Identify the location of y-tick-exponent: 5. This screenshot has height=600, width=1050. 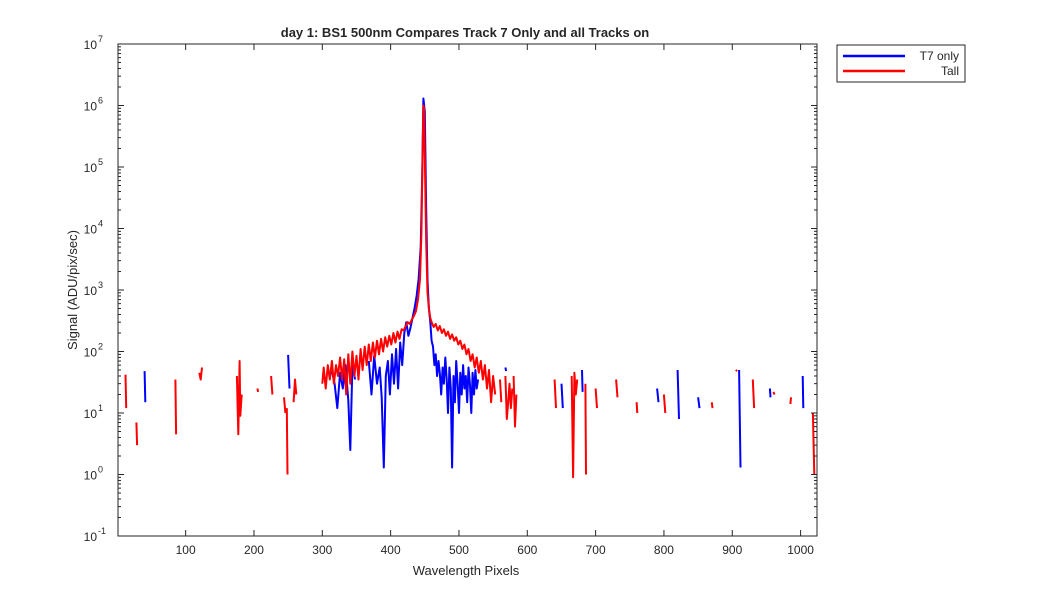
(100, 162).